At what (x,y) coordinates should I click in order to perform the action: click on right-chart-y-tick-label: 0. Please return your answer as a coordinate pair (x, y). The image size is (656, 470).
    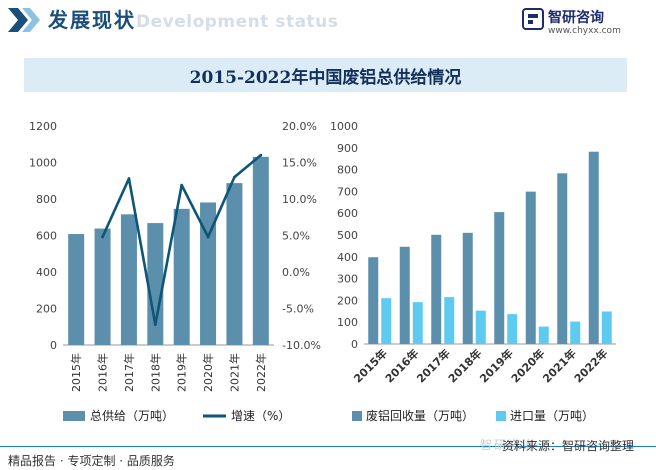
    Looking at the image, I should click on (354, 344).